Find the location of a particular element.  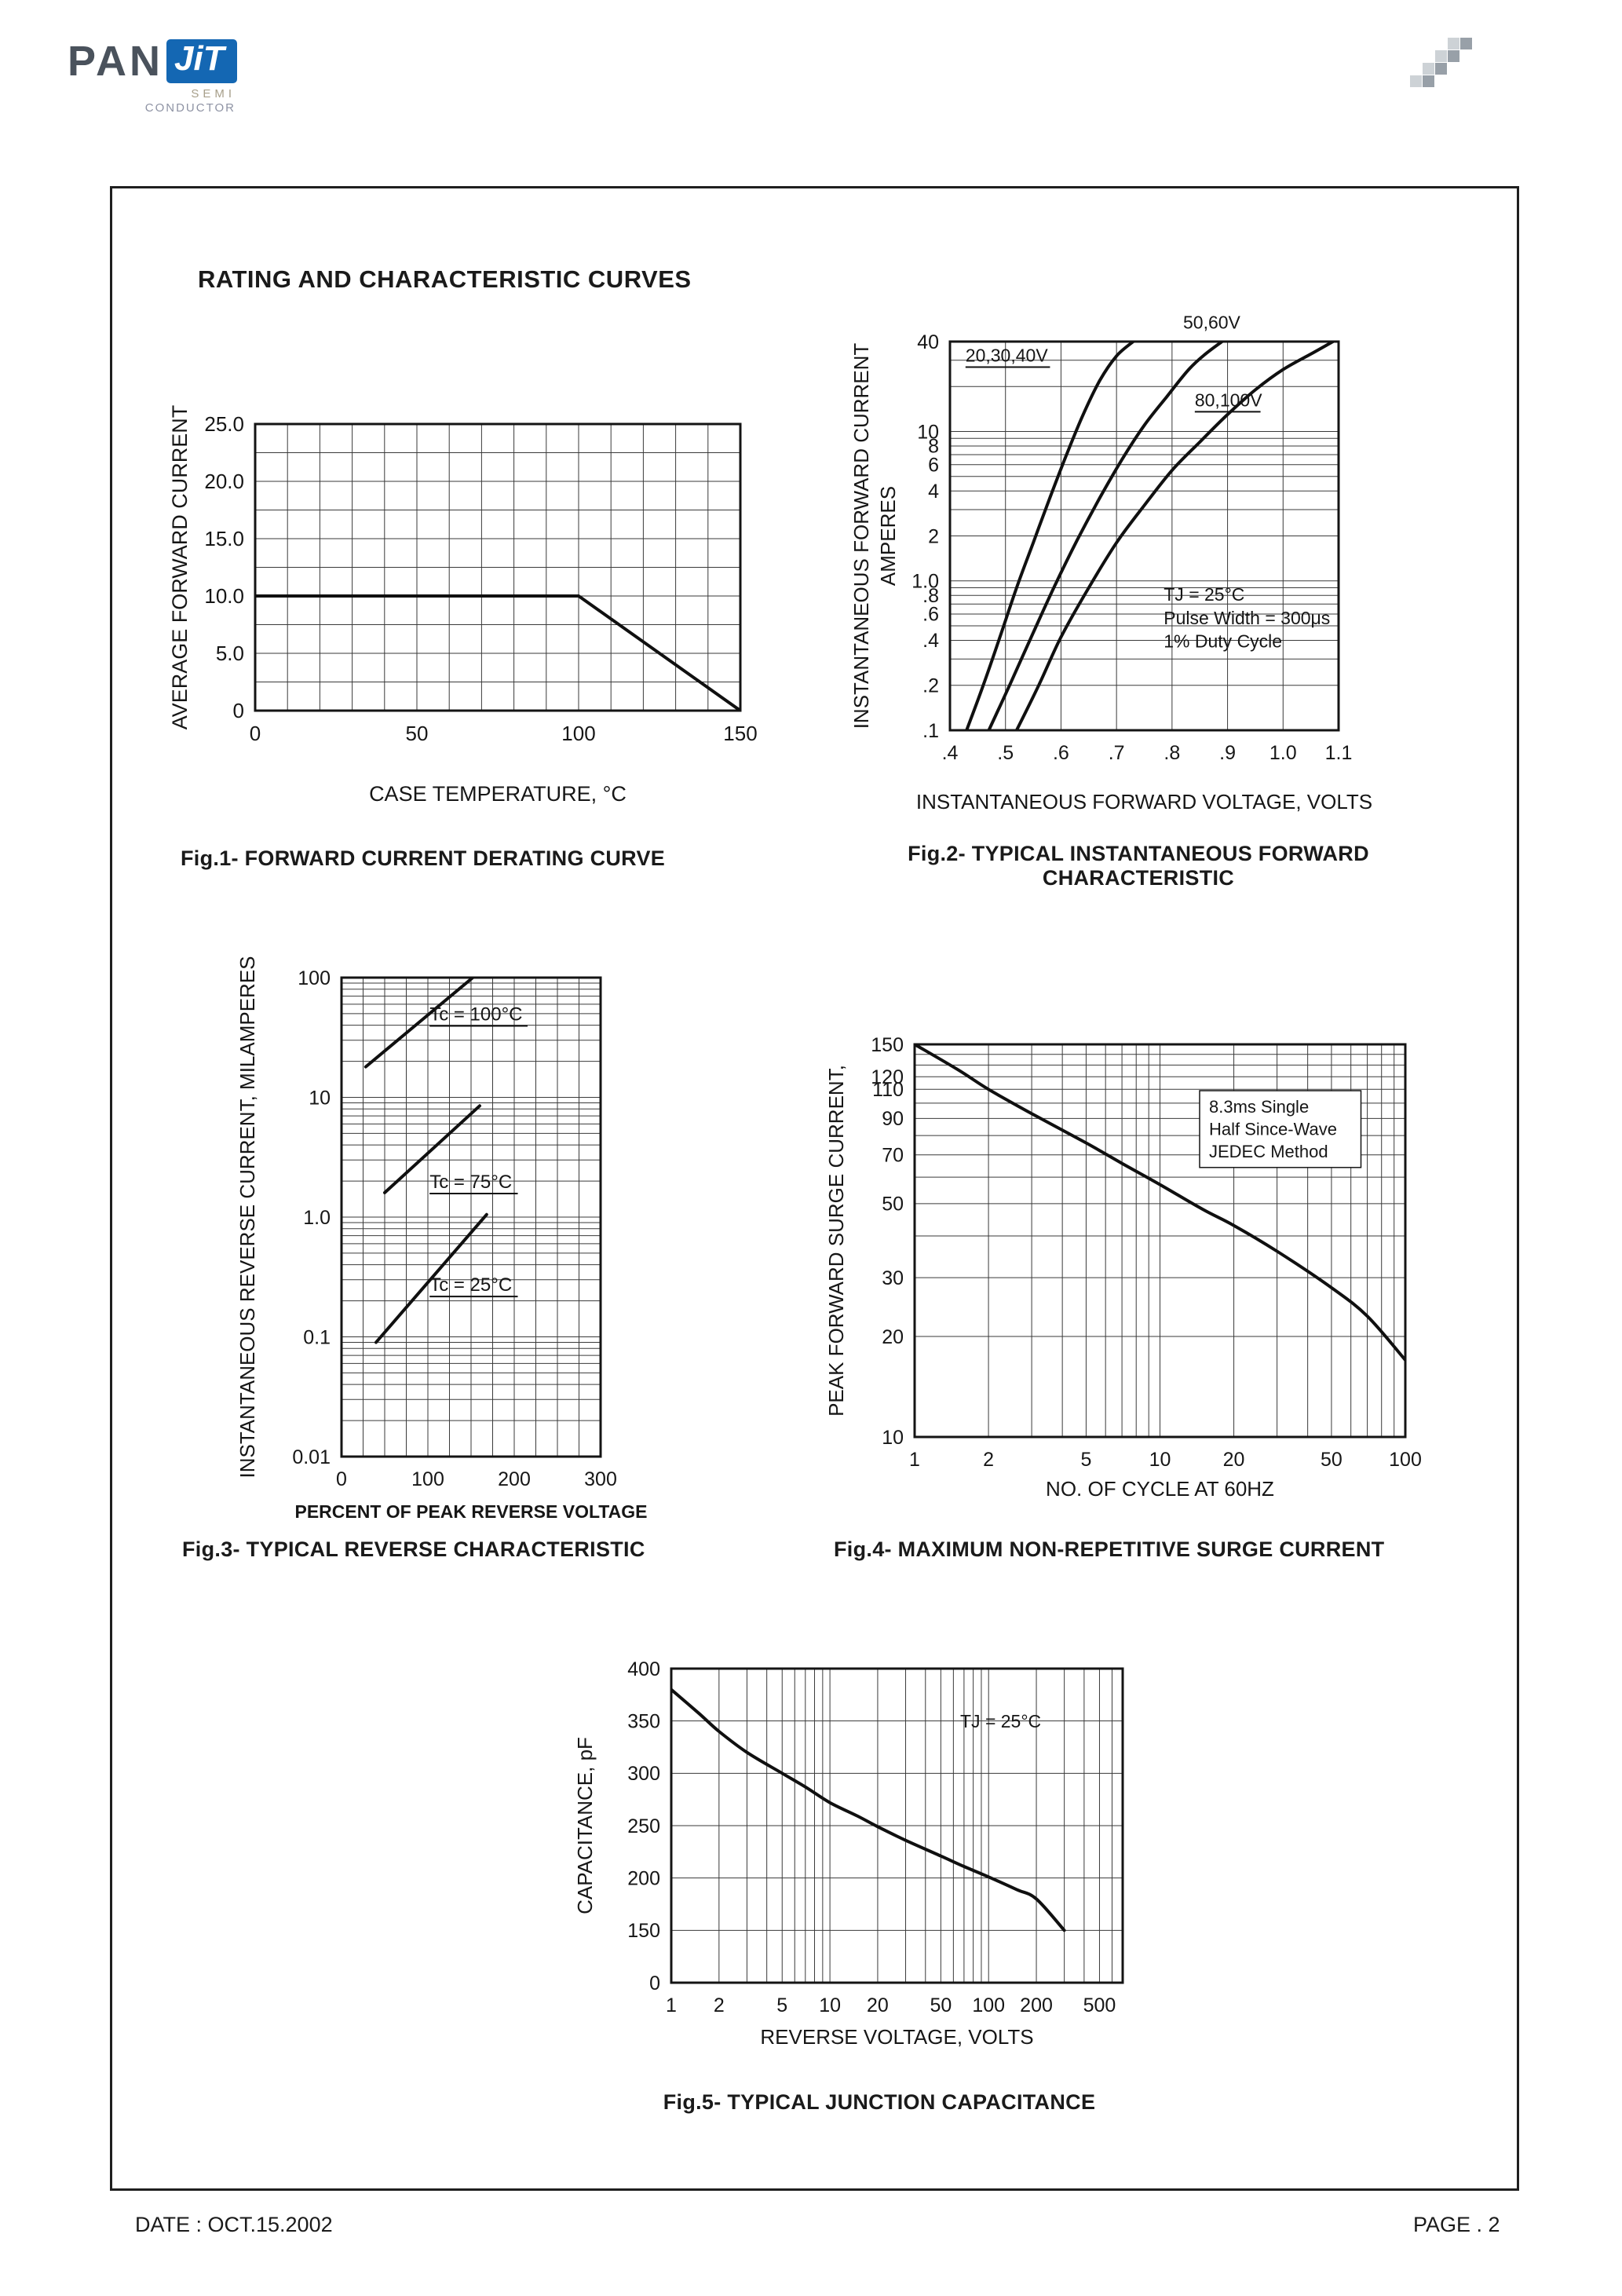

svg-text: 90 is located at coordinates (893, 1119).